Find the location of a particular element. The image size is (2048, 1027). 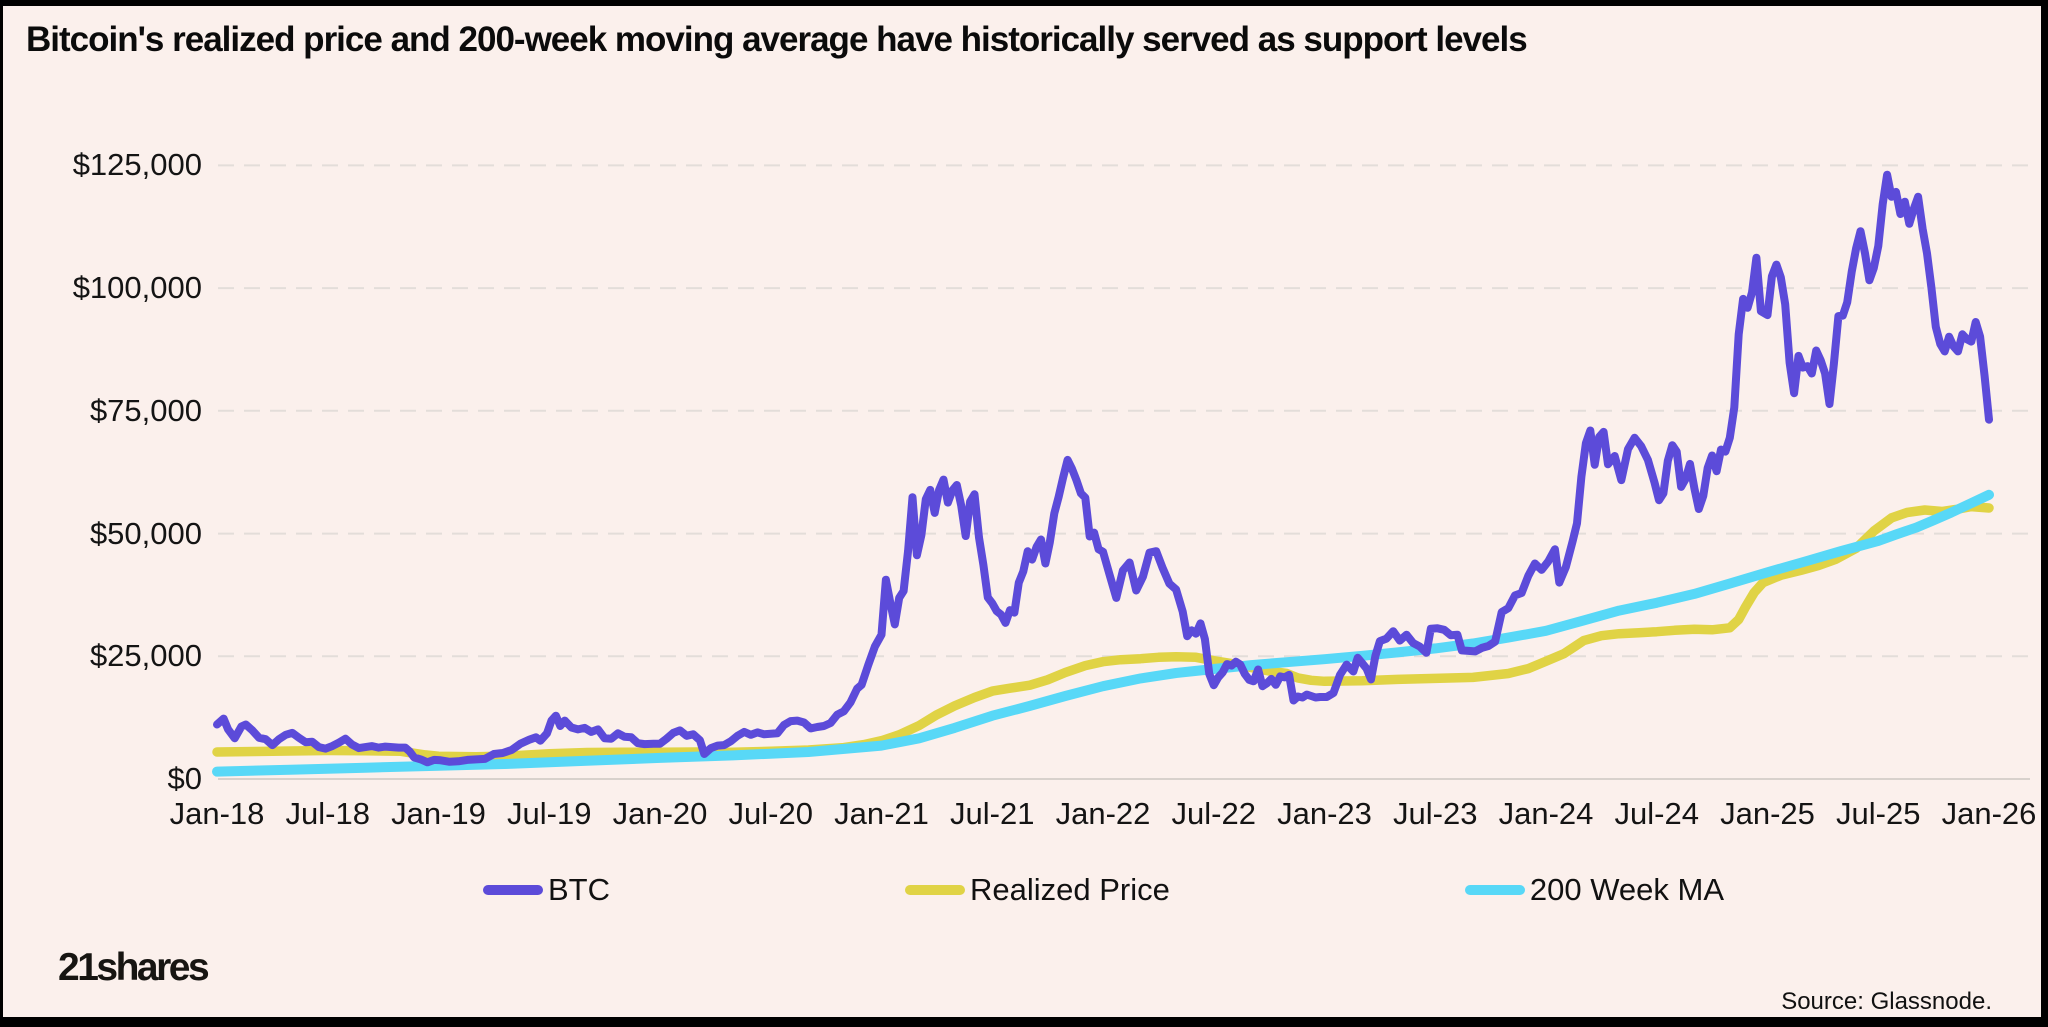

x-axis-label: Jul-24 is located at coordinates (1656, 813).